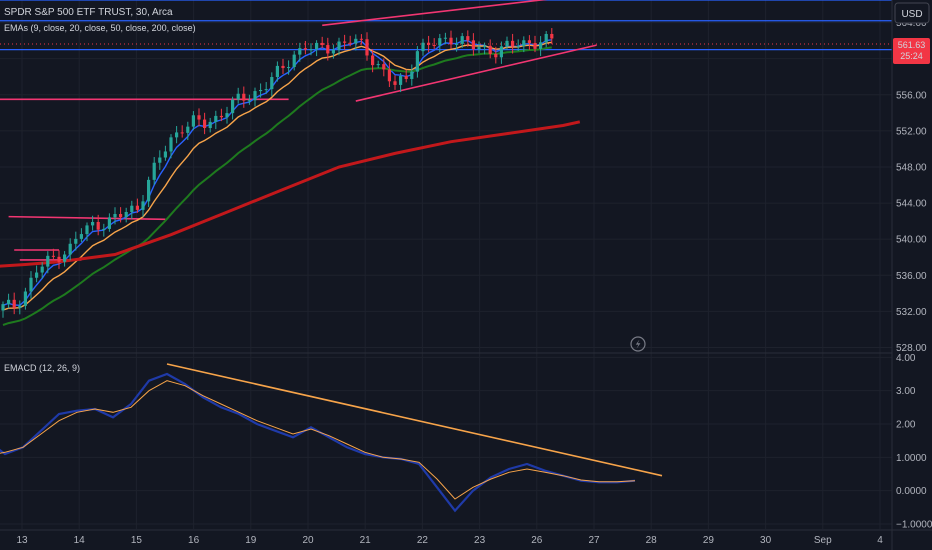 This screenshot has height=550, width=932. What do you see at coordinates (906, 391) in the screenshot?
I see `macd-tick-label: 3.00` at bounding box center [906, 391].